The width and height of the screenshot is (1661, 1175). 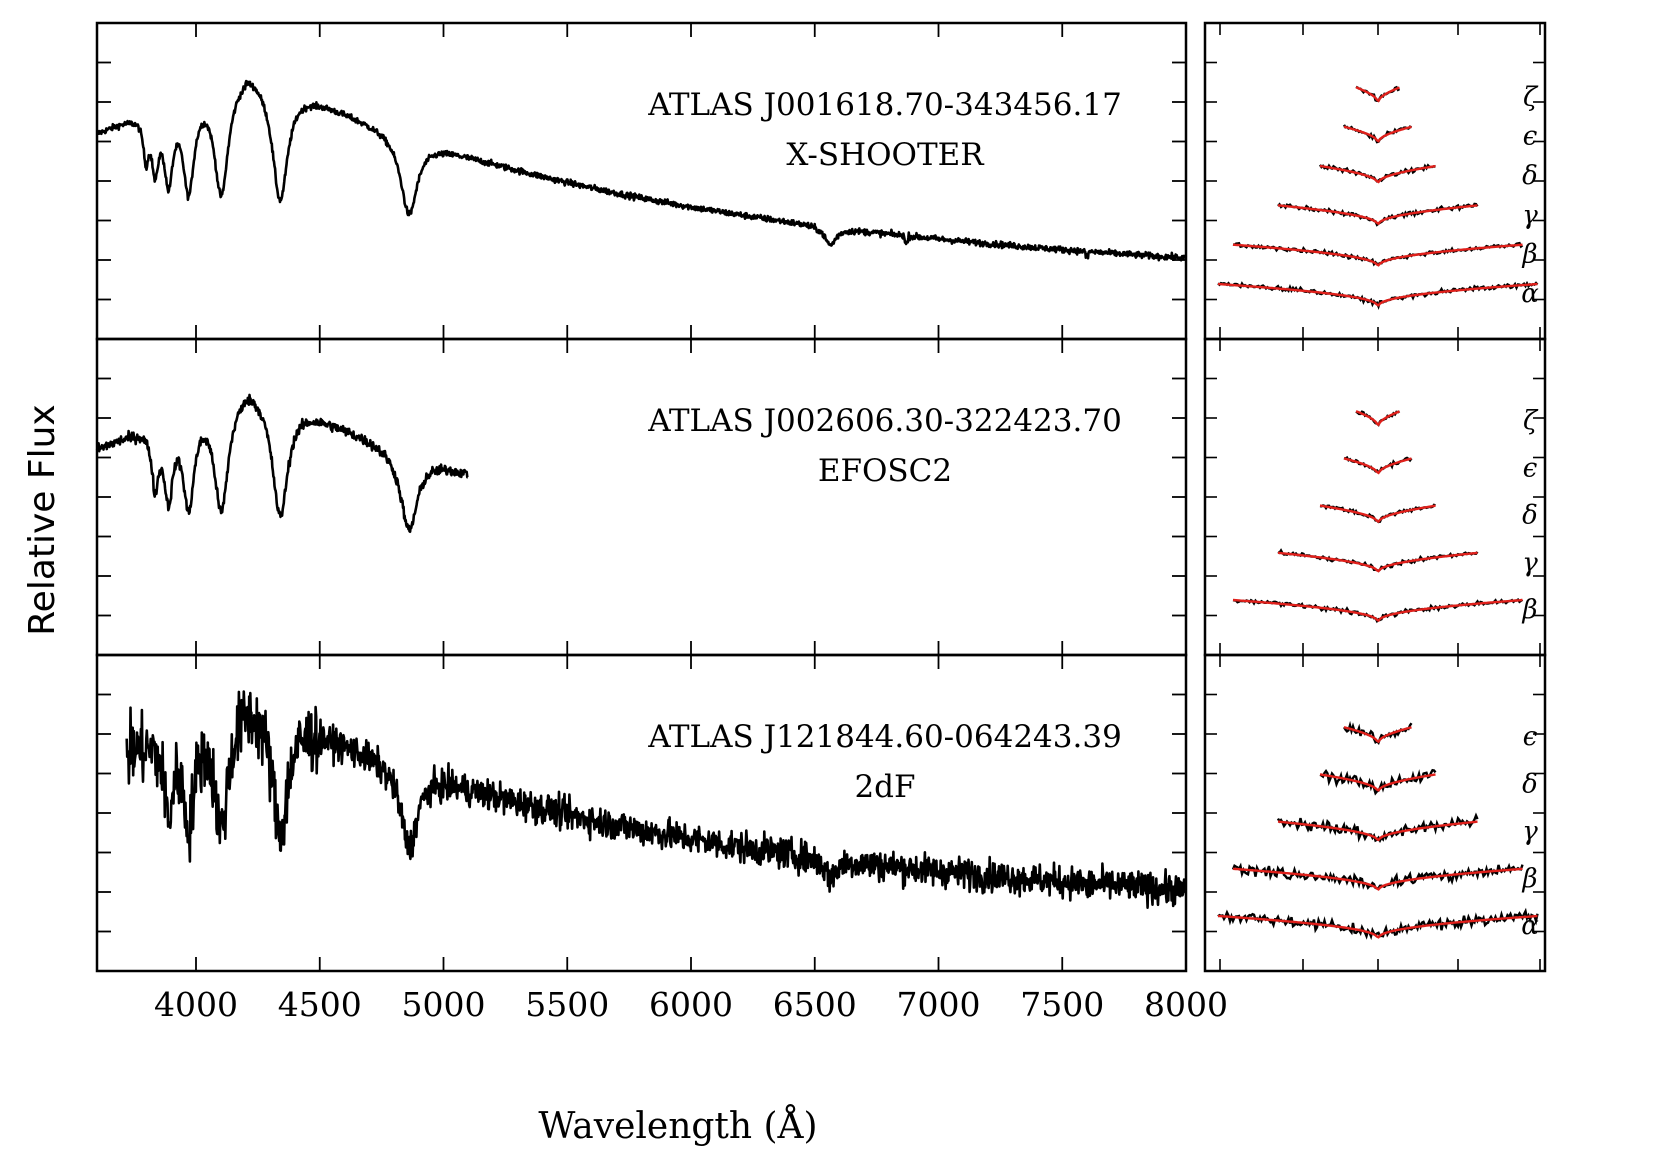 I want to click on x-tick-label: 8000, so click(x=1186, y=1004).